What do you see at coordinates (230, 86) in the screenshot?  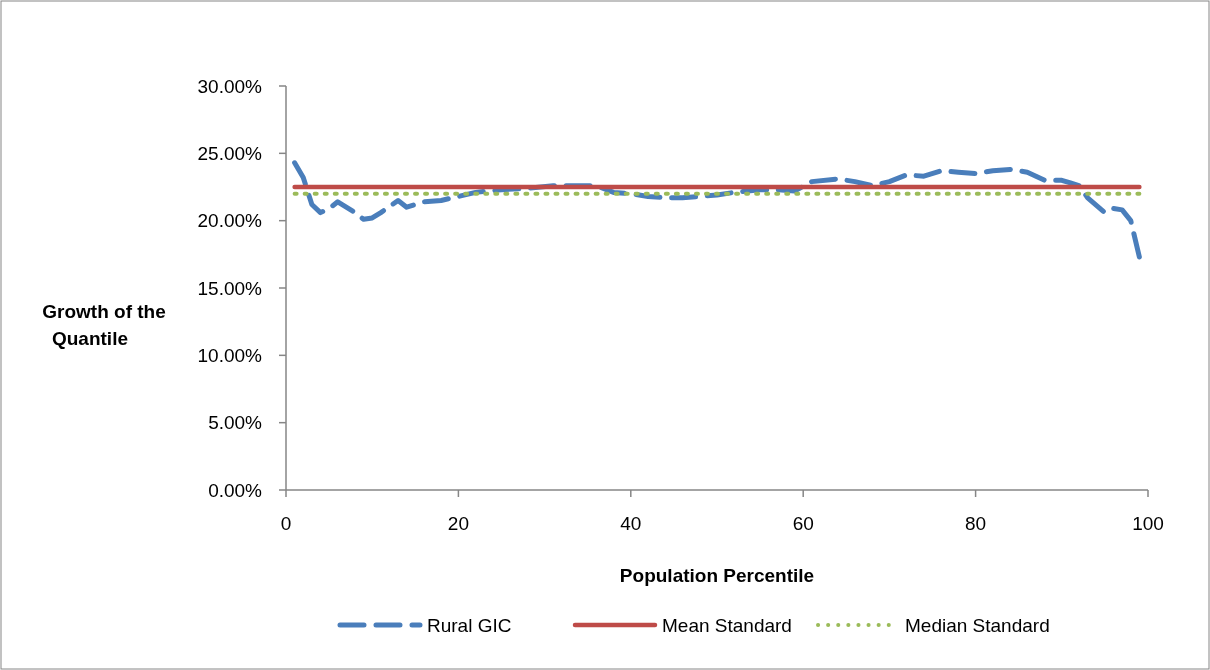 I see `y-tick-label: 30.00%` at bounding box center [230, 86].